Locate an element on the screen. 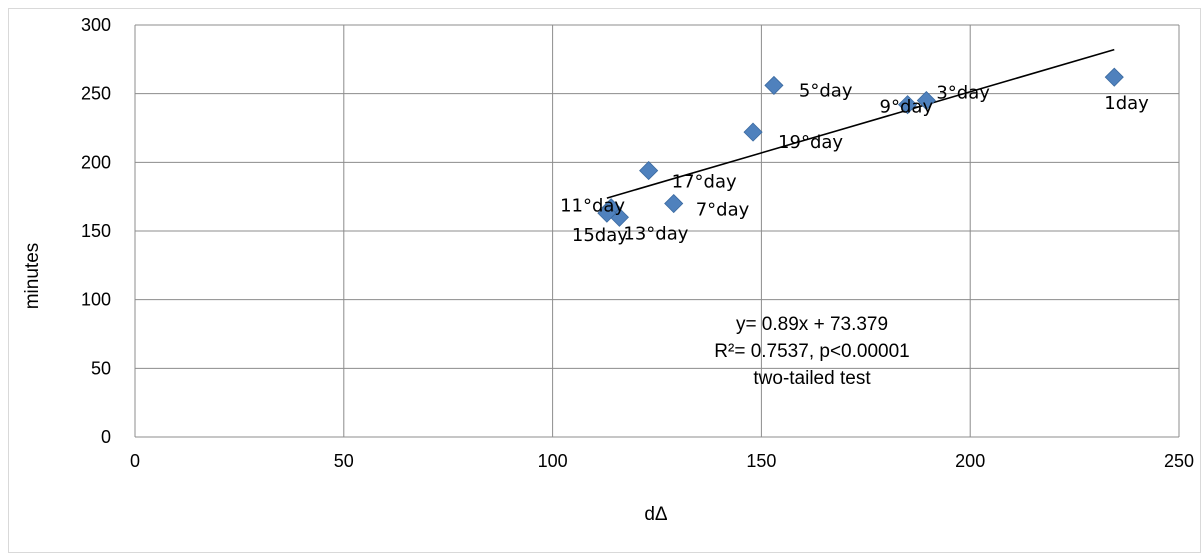 The height and width of the screenshot is (554, 1202). point-label: 3°day is located at coordinates (963, 93).